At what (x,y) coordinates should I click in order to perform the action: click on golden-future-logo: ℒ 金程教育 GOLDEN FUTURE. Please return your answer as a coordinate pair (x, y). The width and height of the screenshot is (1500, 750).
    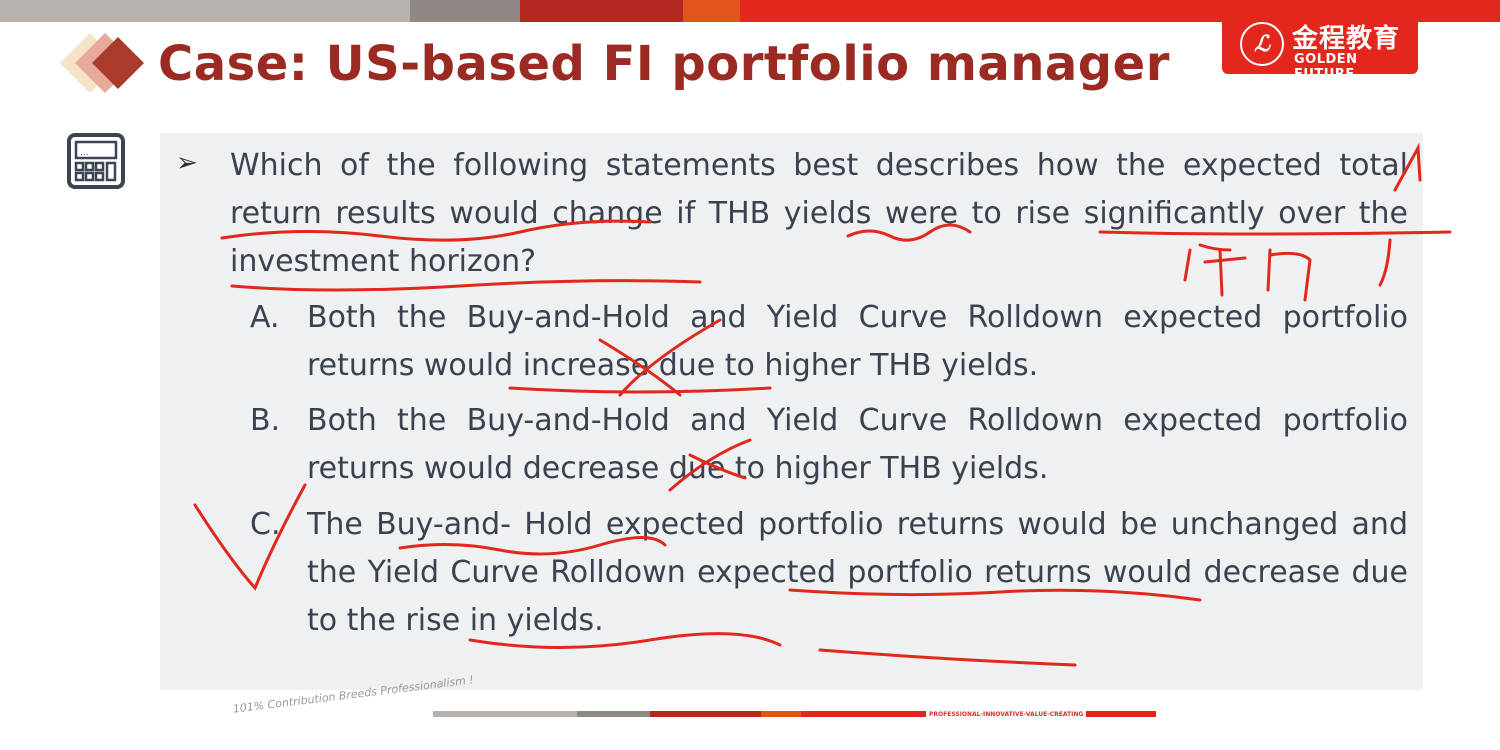
    Looking at the image, I should click on (1320, 48).